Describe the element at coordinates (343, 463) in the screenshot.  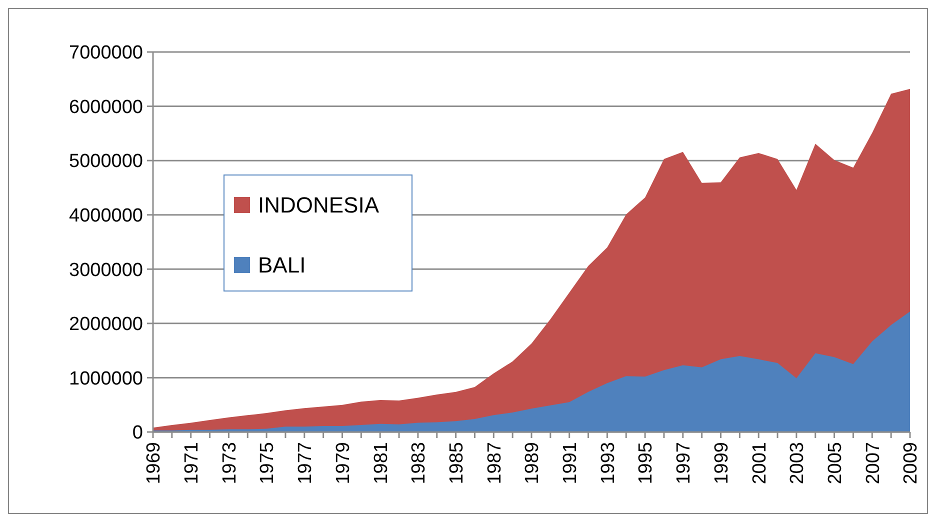
I see `x-tick-label: 1979` at that location.